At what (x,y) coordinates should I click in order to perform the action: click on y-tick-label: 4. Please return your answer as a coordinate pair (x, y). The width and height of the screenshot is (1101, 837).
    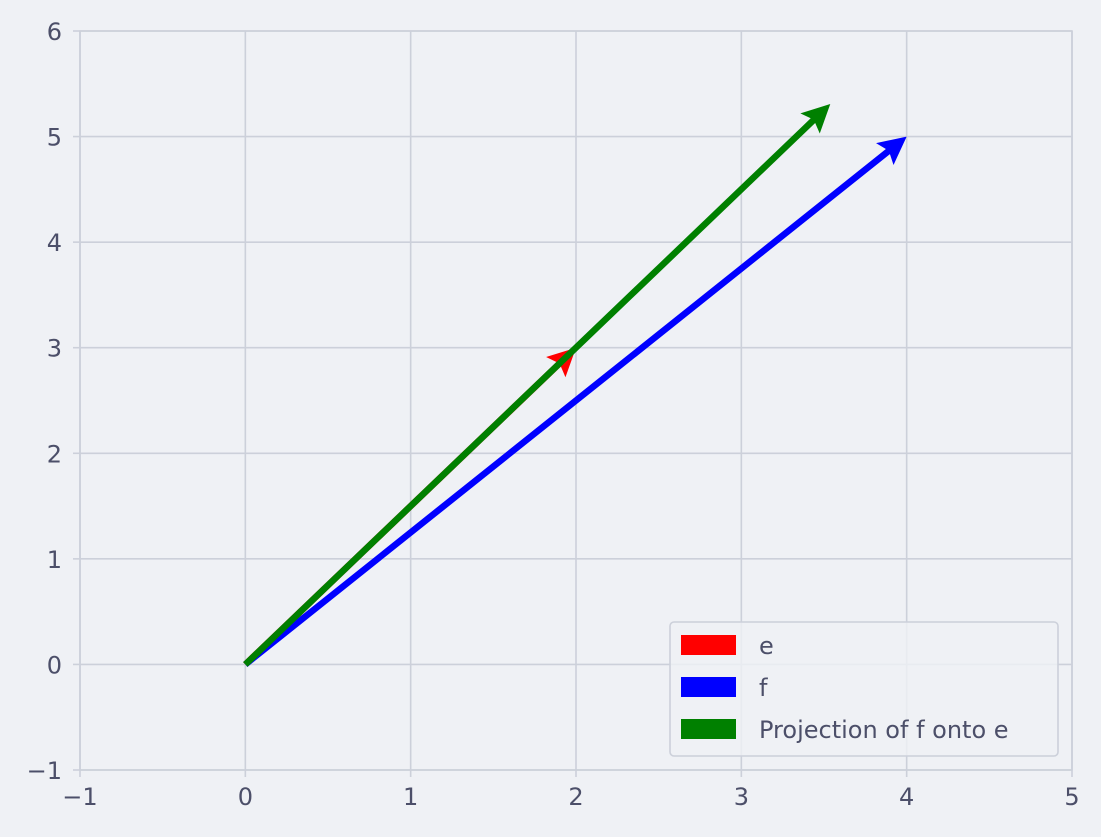
    Looking at the image, I should click on (54, 243).